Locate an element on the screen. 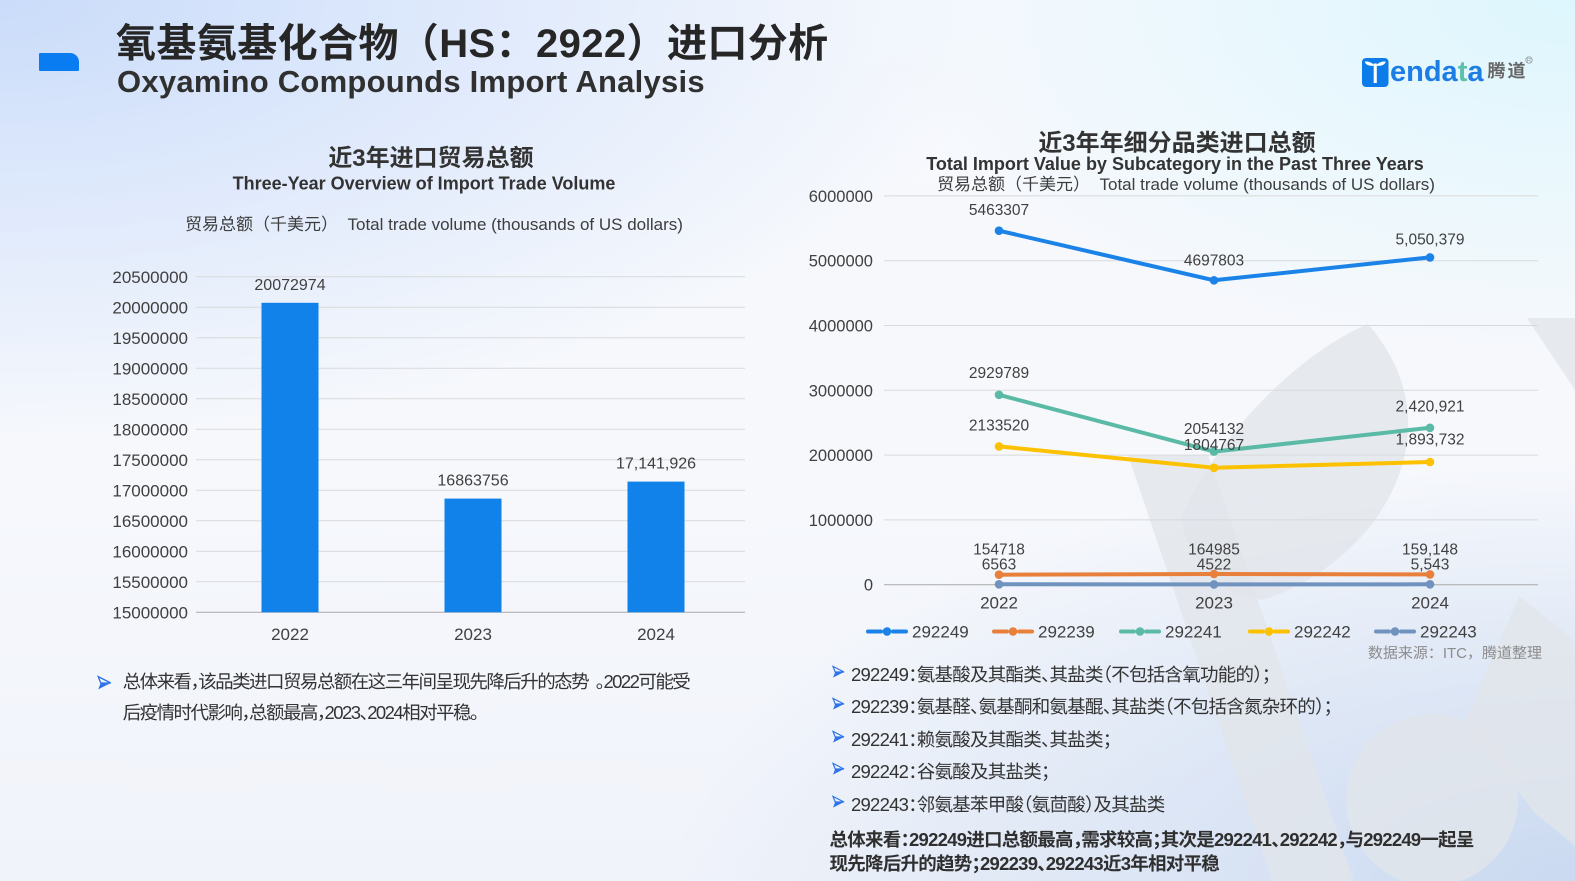 Image resolution: width=1575 pixels, height=881 pixels. svg-text: 16863756 is located at coordinates (472, 481).